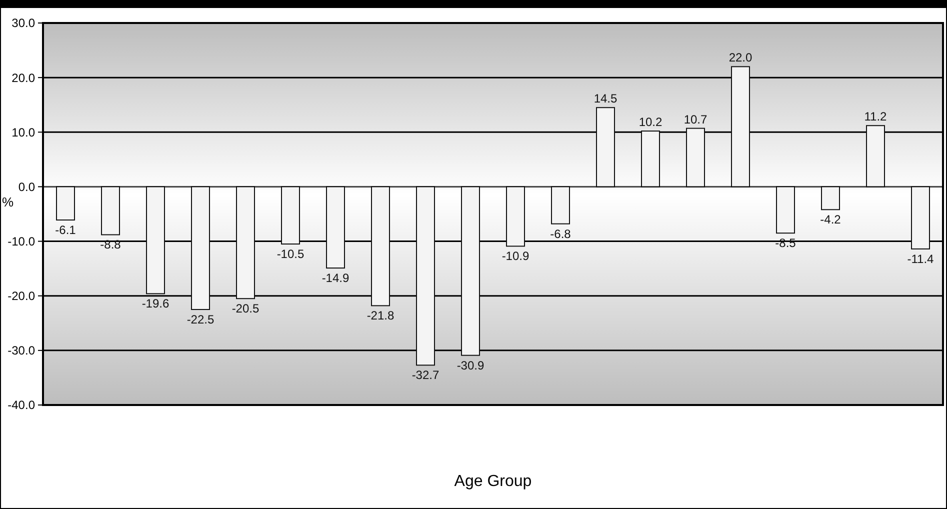 Image resolution: width=947 pixels, height=509 pixels. Describe the element at coordinates (22, 296) in the screenshot. I see `y-tick-label: -20.0` at that location.